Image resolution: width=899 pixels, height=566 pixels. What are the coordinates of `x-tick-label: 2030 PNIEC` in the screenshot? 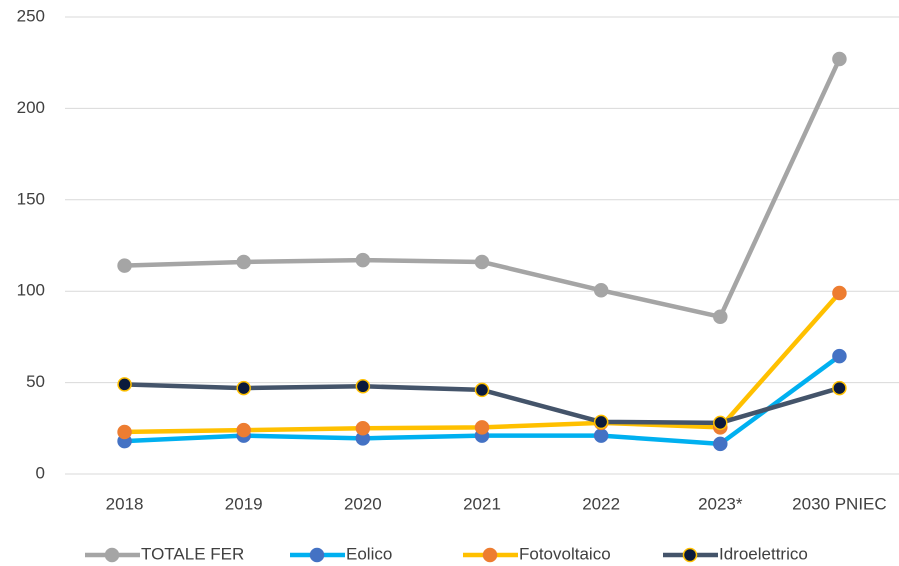 It's located at (839, 503).